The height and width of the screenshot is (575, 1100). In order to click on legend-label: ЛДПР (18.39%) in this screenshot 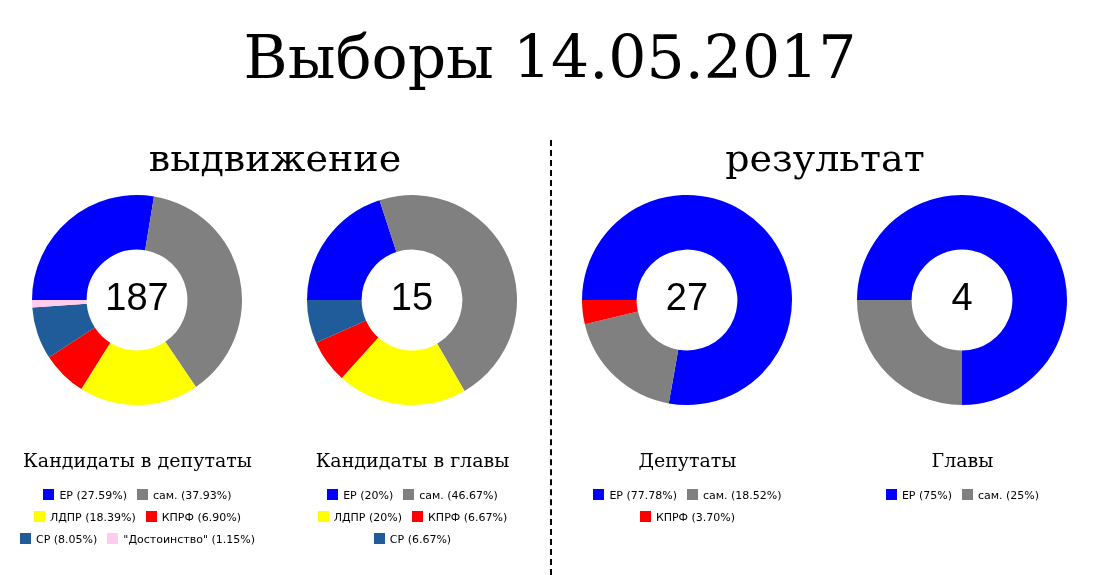, I will do `click(92, 518)`.